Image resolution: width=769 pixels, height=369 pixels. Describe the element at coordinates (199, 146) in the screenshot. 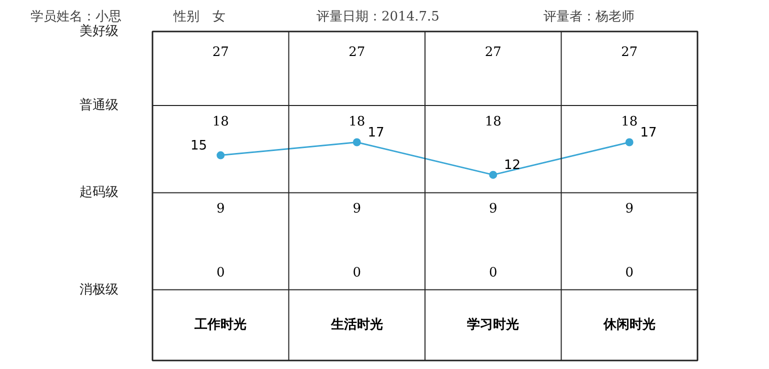

I see `data-label: 15` at that location.